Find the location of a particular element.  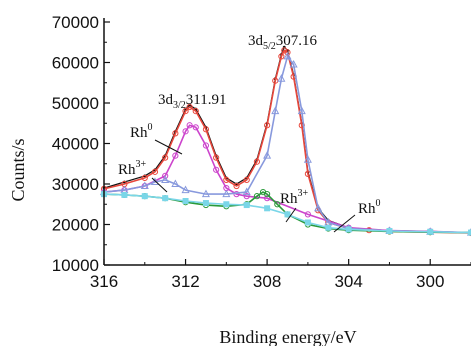

x-tick-label: 316 is located at coordinates (104, 281).